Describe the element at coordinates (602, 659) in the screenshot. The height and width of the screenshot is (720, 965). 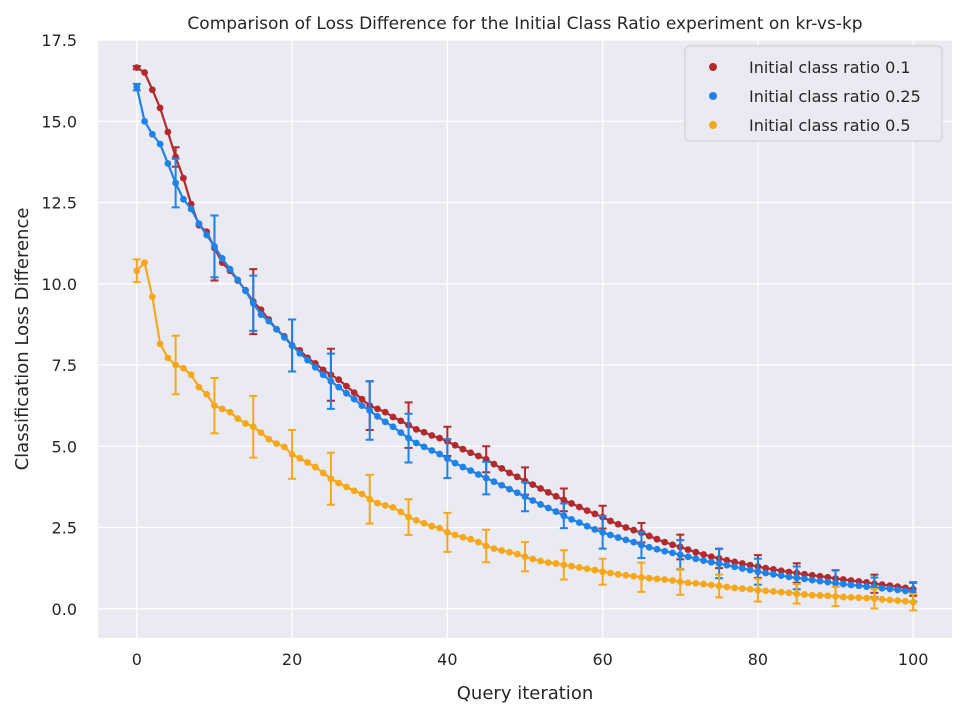
I see `x-tick-label: 60` at that location.